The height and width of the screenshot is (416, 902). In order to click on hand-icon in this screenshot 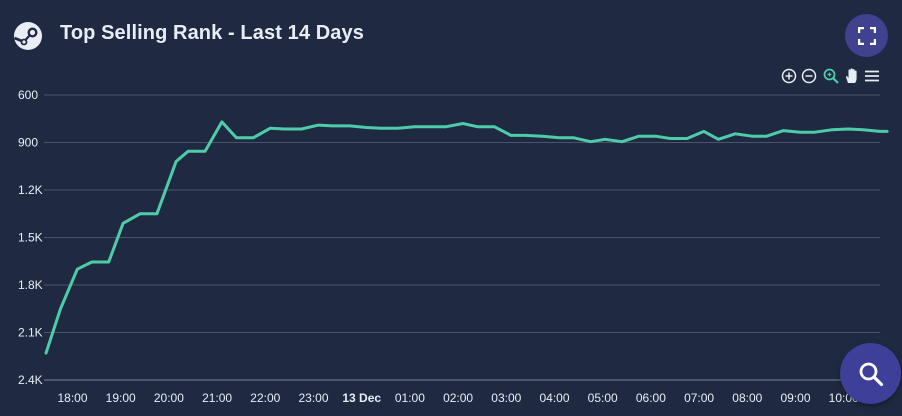, I will do `click(852, 76)`.